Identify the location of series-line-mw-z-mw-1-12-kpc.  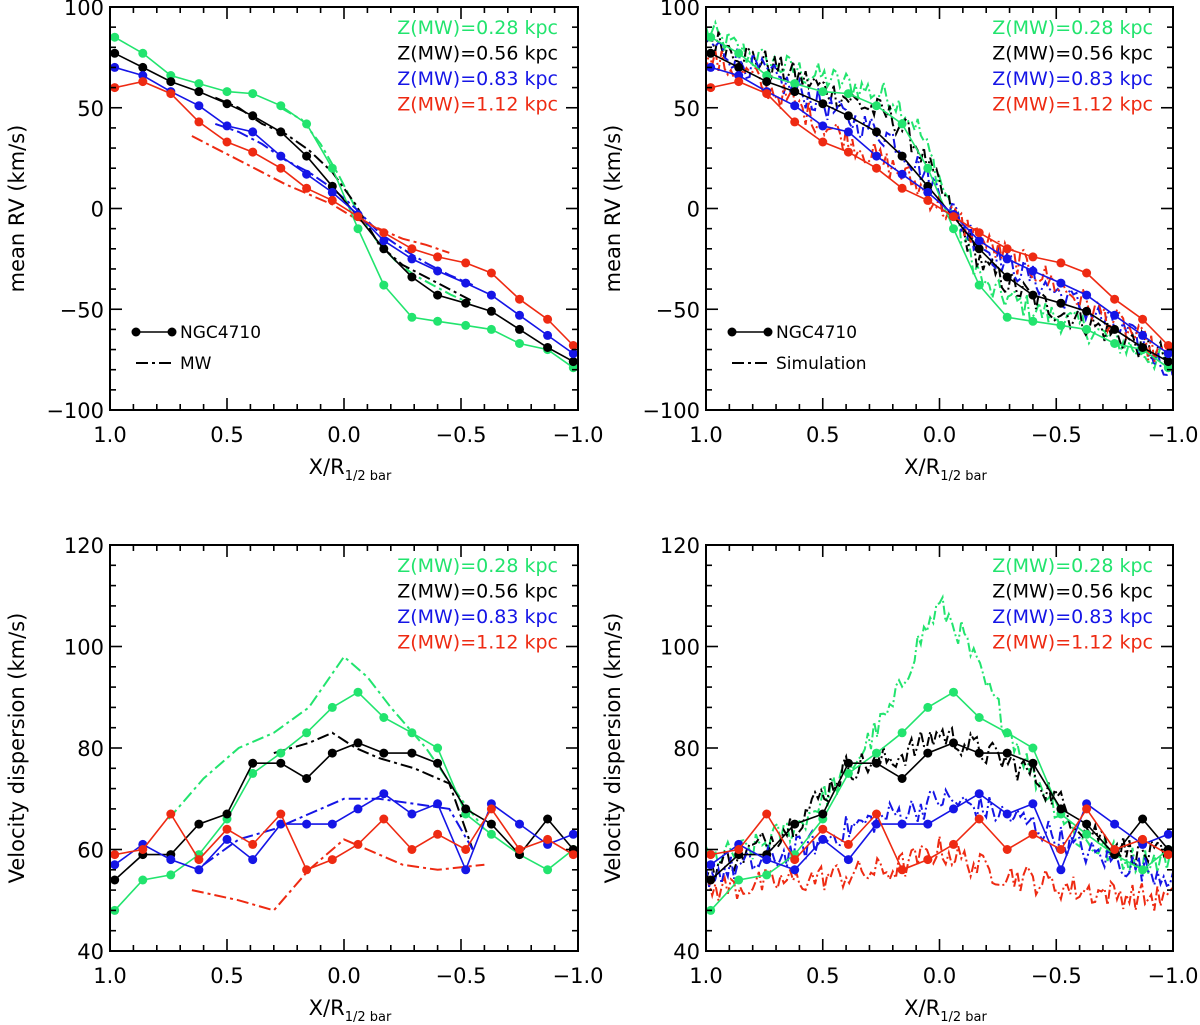
(320, 194).